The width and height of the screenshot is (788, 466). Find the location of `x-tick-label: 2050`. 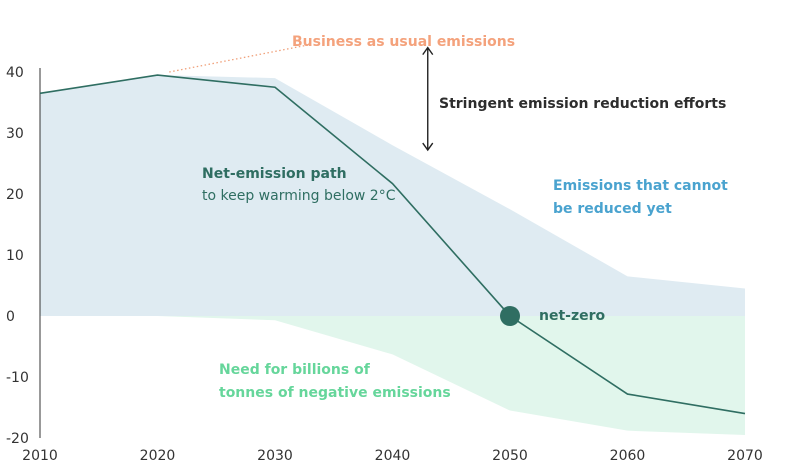

x-tick-label: 2050 is located at coordinates (510, 456).